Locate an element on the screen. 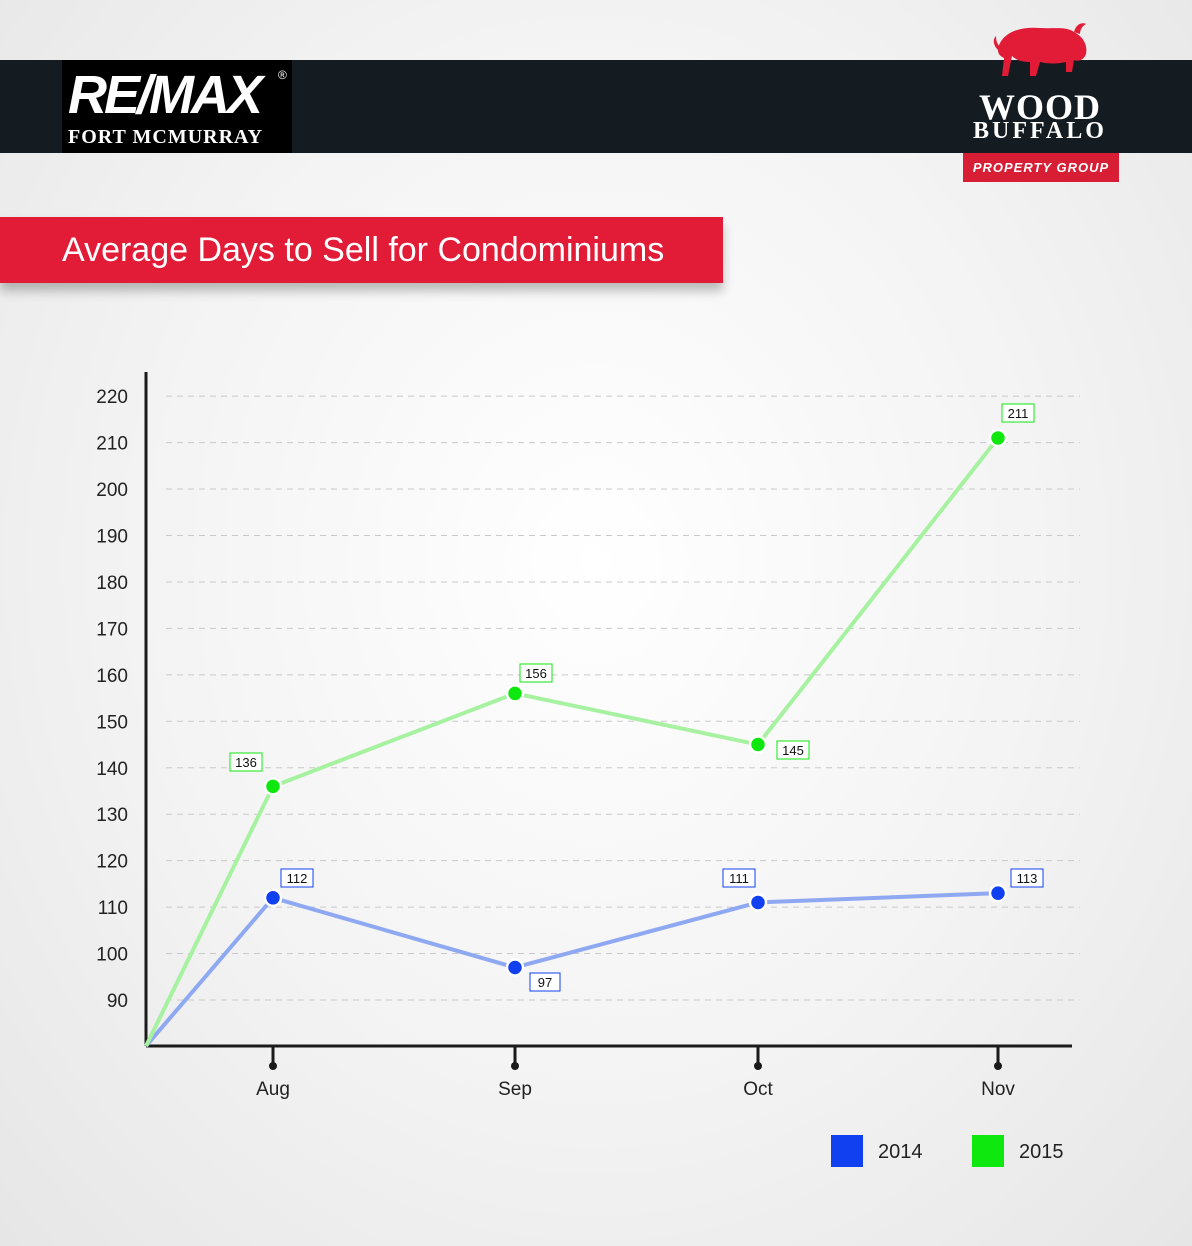 This screenshot has height=1246, width=1192. x-tick-label: Aug is located at coordinates (273, 1089).